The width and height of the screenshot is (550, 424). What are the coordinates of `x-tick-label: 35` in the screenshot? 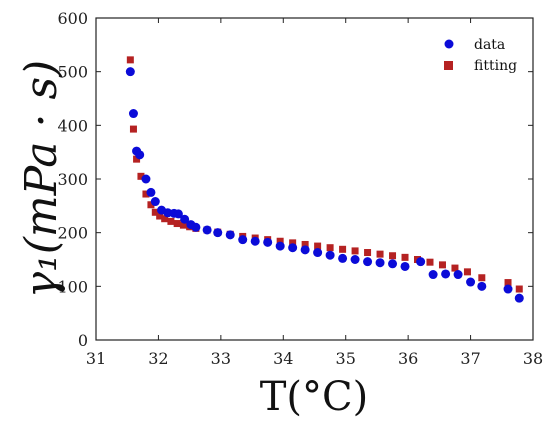 It's located at (346, 358).